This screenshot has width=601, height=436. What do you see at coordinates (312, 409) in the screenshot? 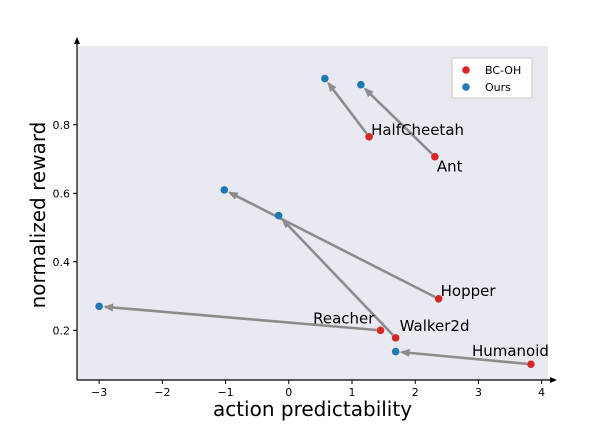
I see `x-axis-title: action predictability` at bounding box center [312, 409].